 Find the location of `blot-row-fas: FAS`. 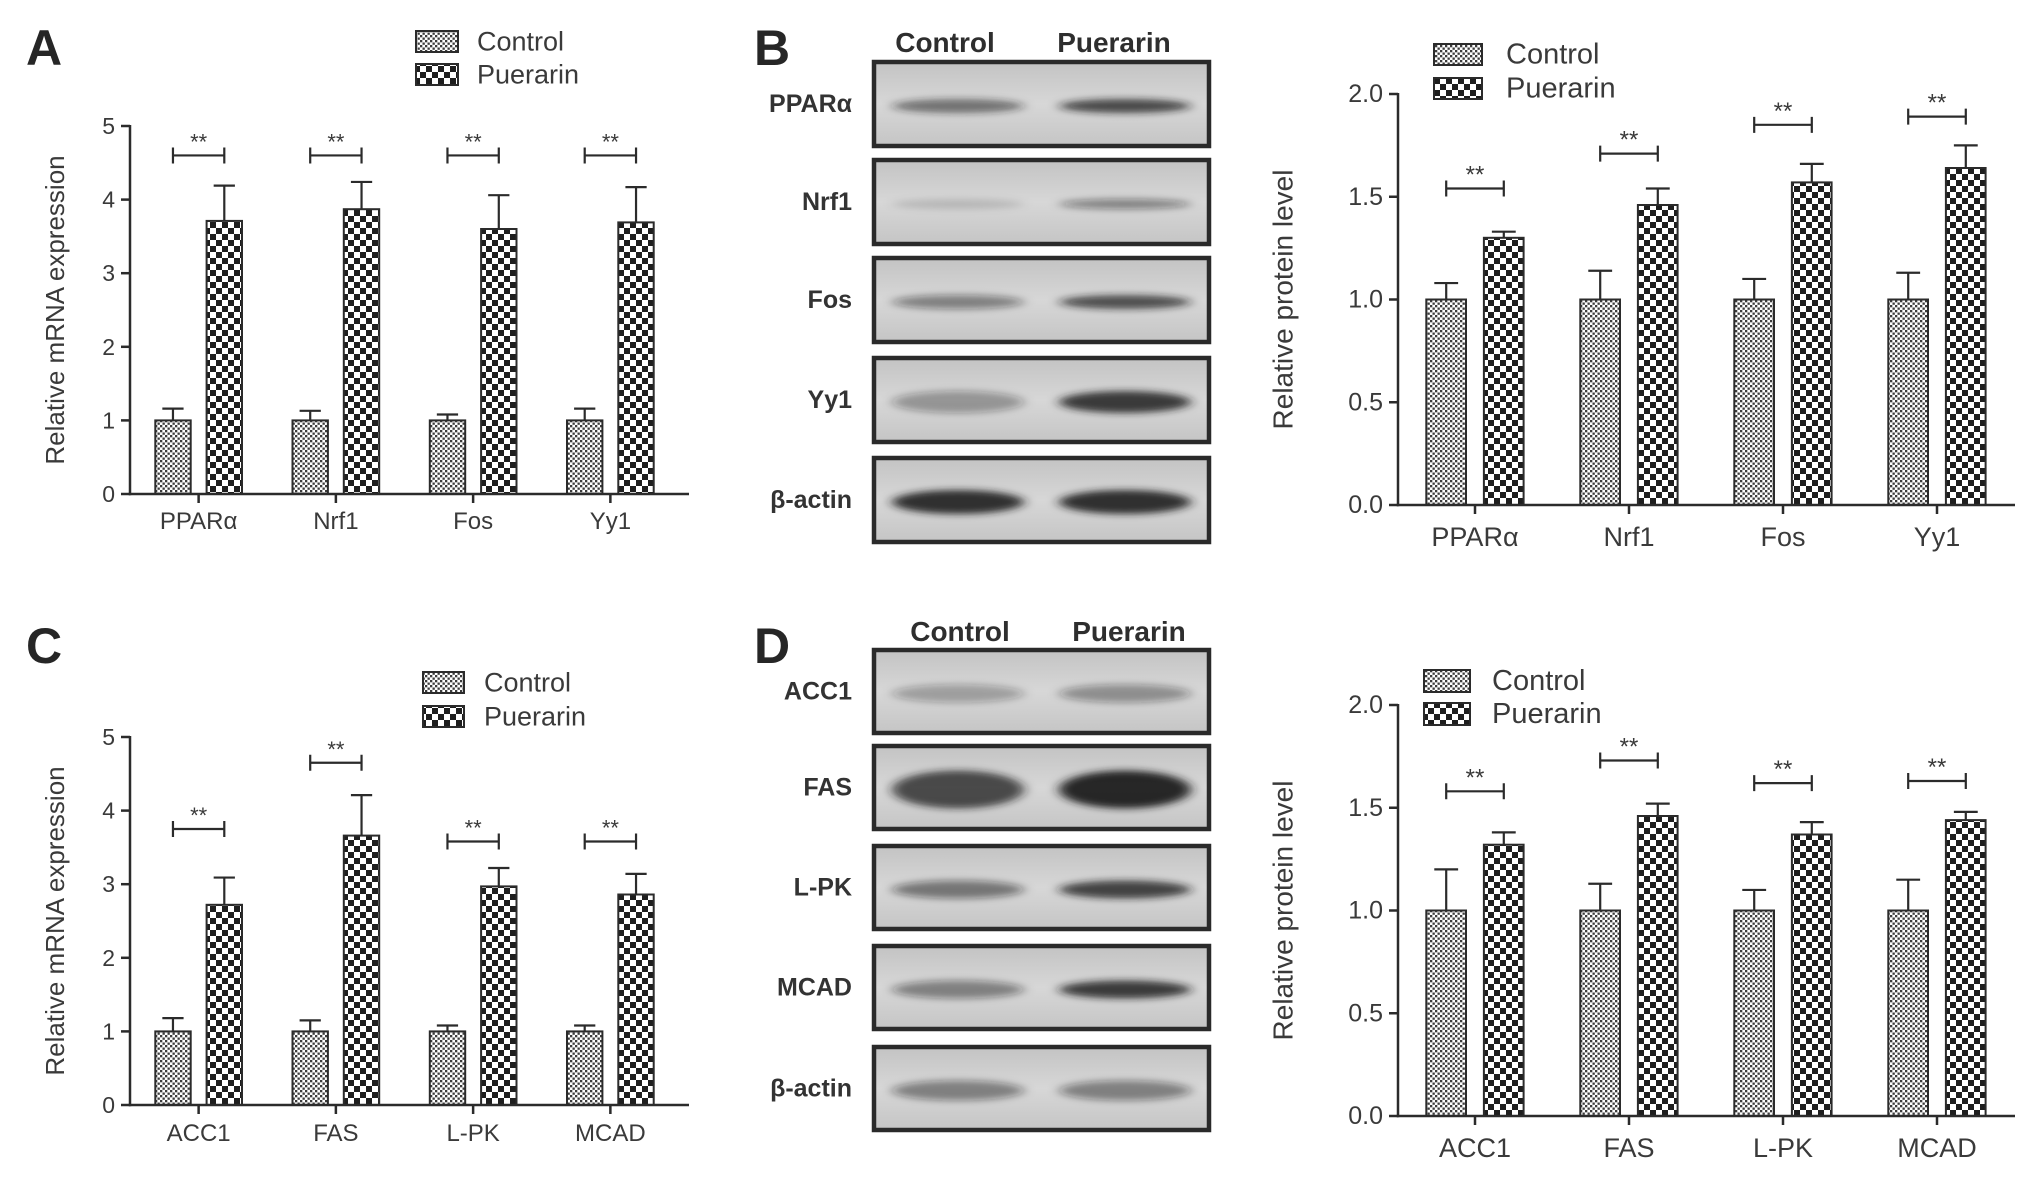

blot-row-fas: FAS is located at coordinates (1007, 787).